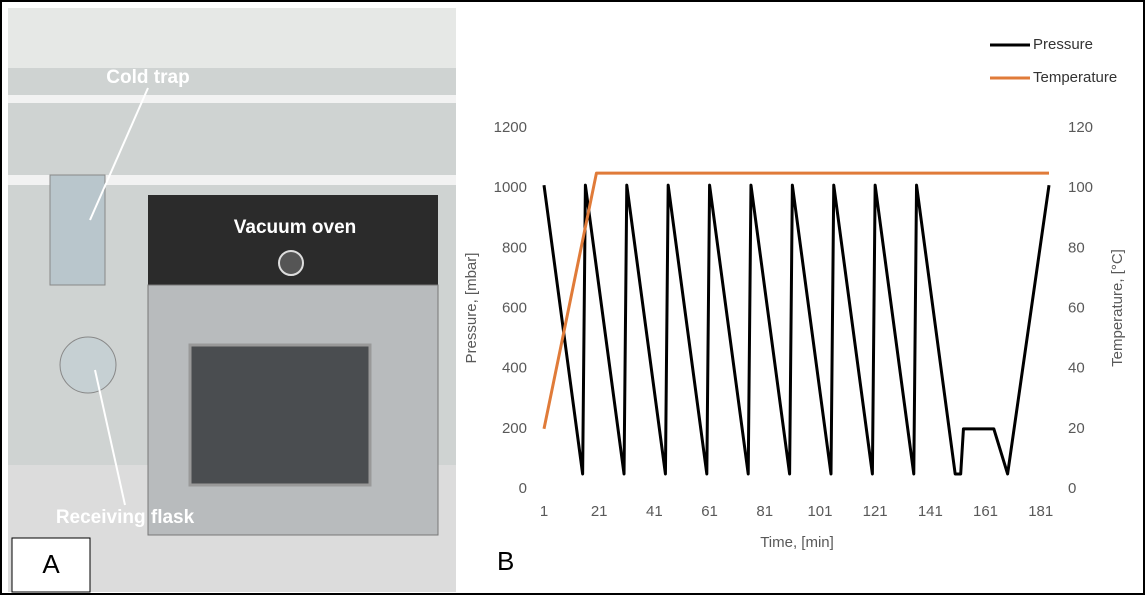 This screenshot has height=600, width=1145. Describe the element at coordinates (764, 511) in the screenshot. I see `x-tick-label: 81` at that location.